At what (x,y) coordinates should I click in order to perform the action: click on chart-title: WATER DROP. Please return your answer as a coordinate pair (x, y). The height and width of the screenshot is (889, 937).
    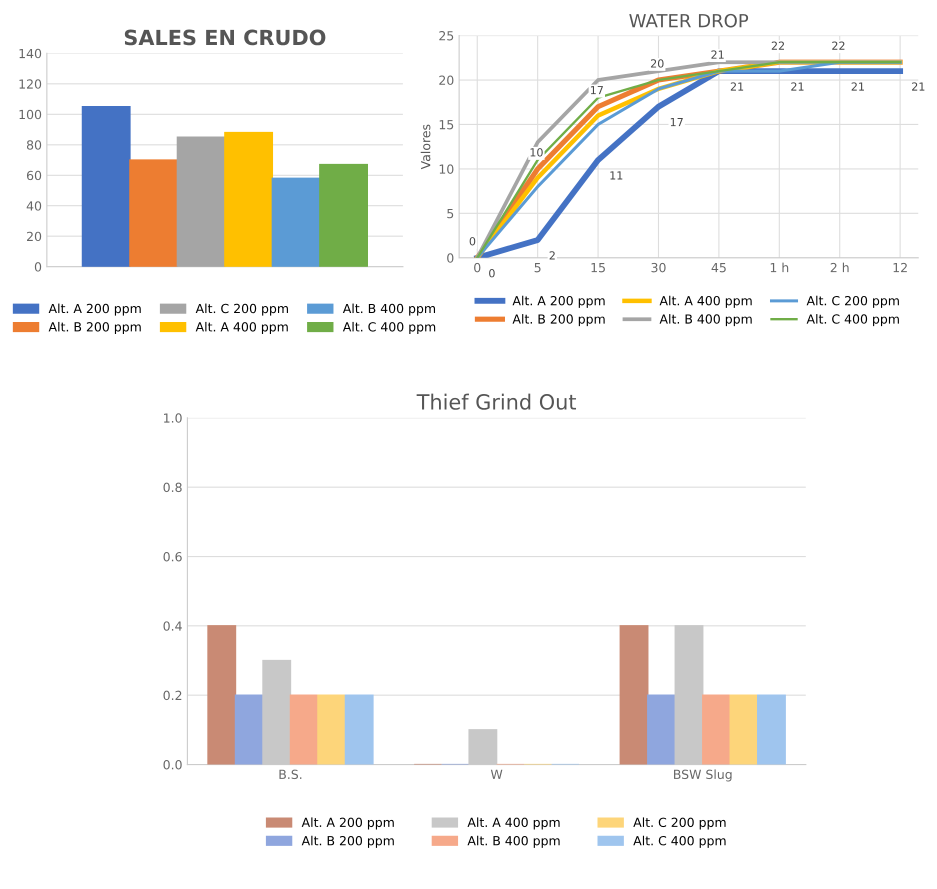
    Looking at the image, I should click on (688, 21).